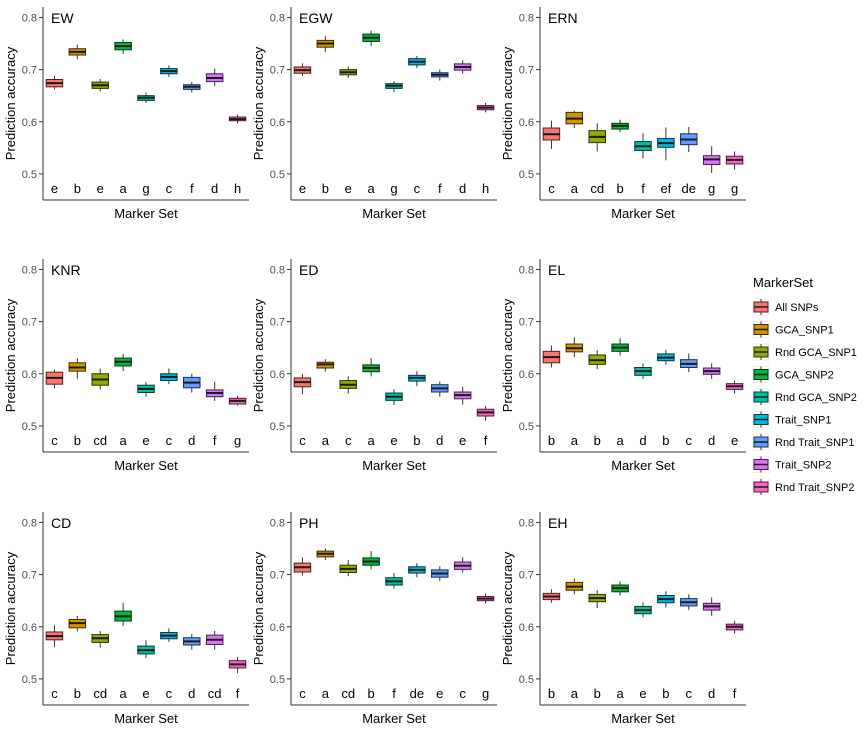  I want to click on panel-title: ED, so click(308, 270).